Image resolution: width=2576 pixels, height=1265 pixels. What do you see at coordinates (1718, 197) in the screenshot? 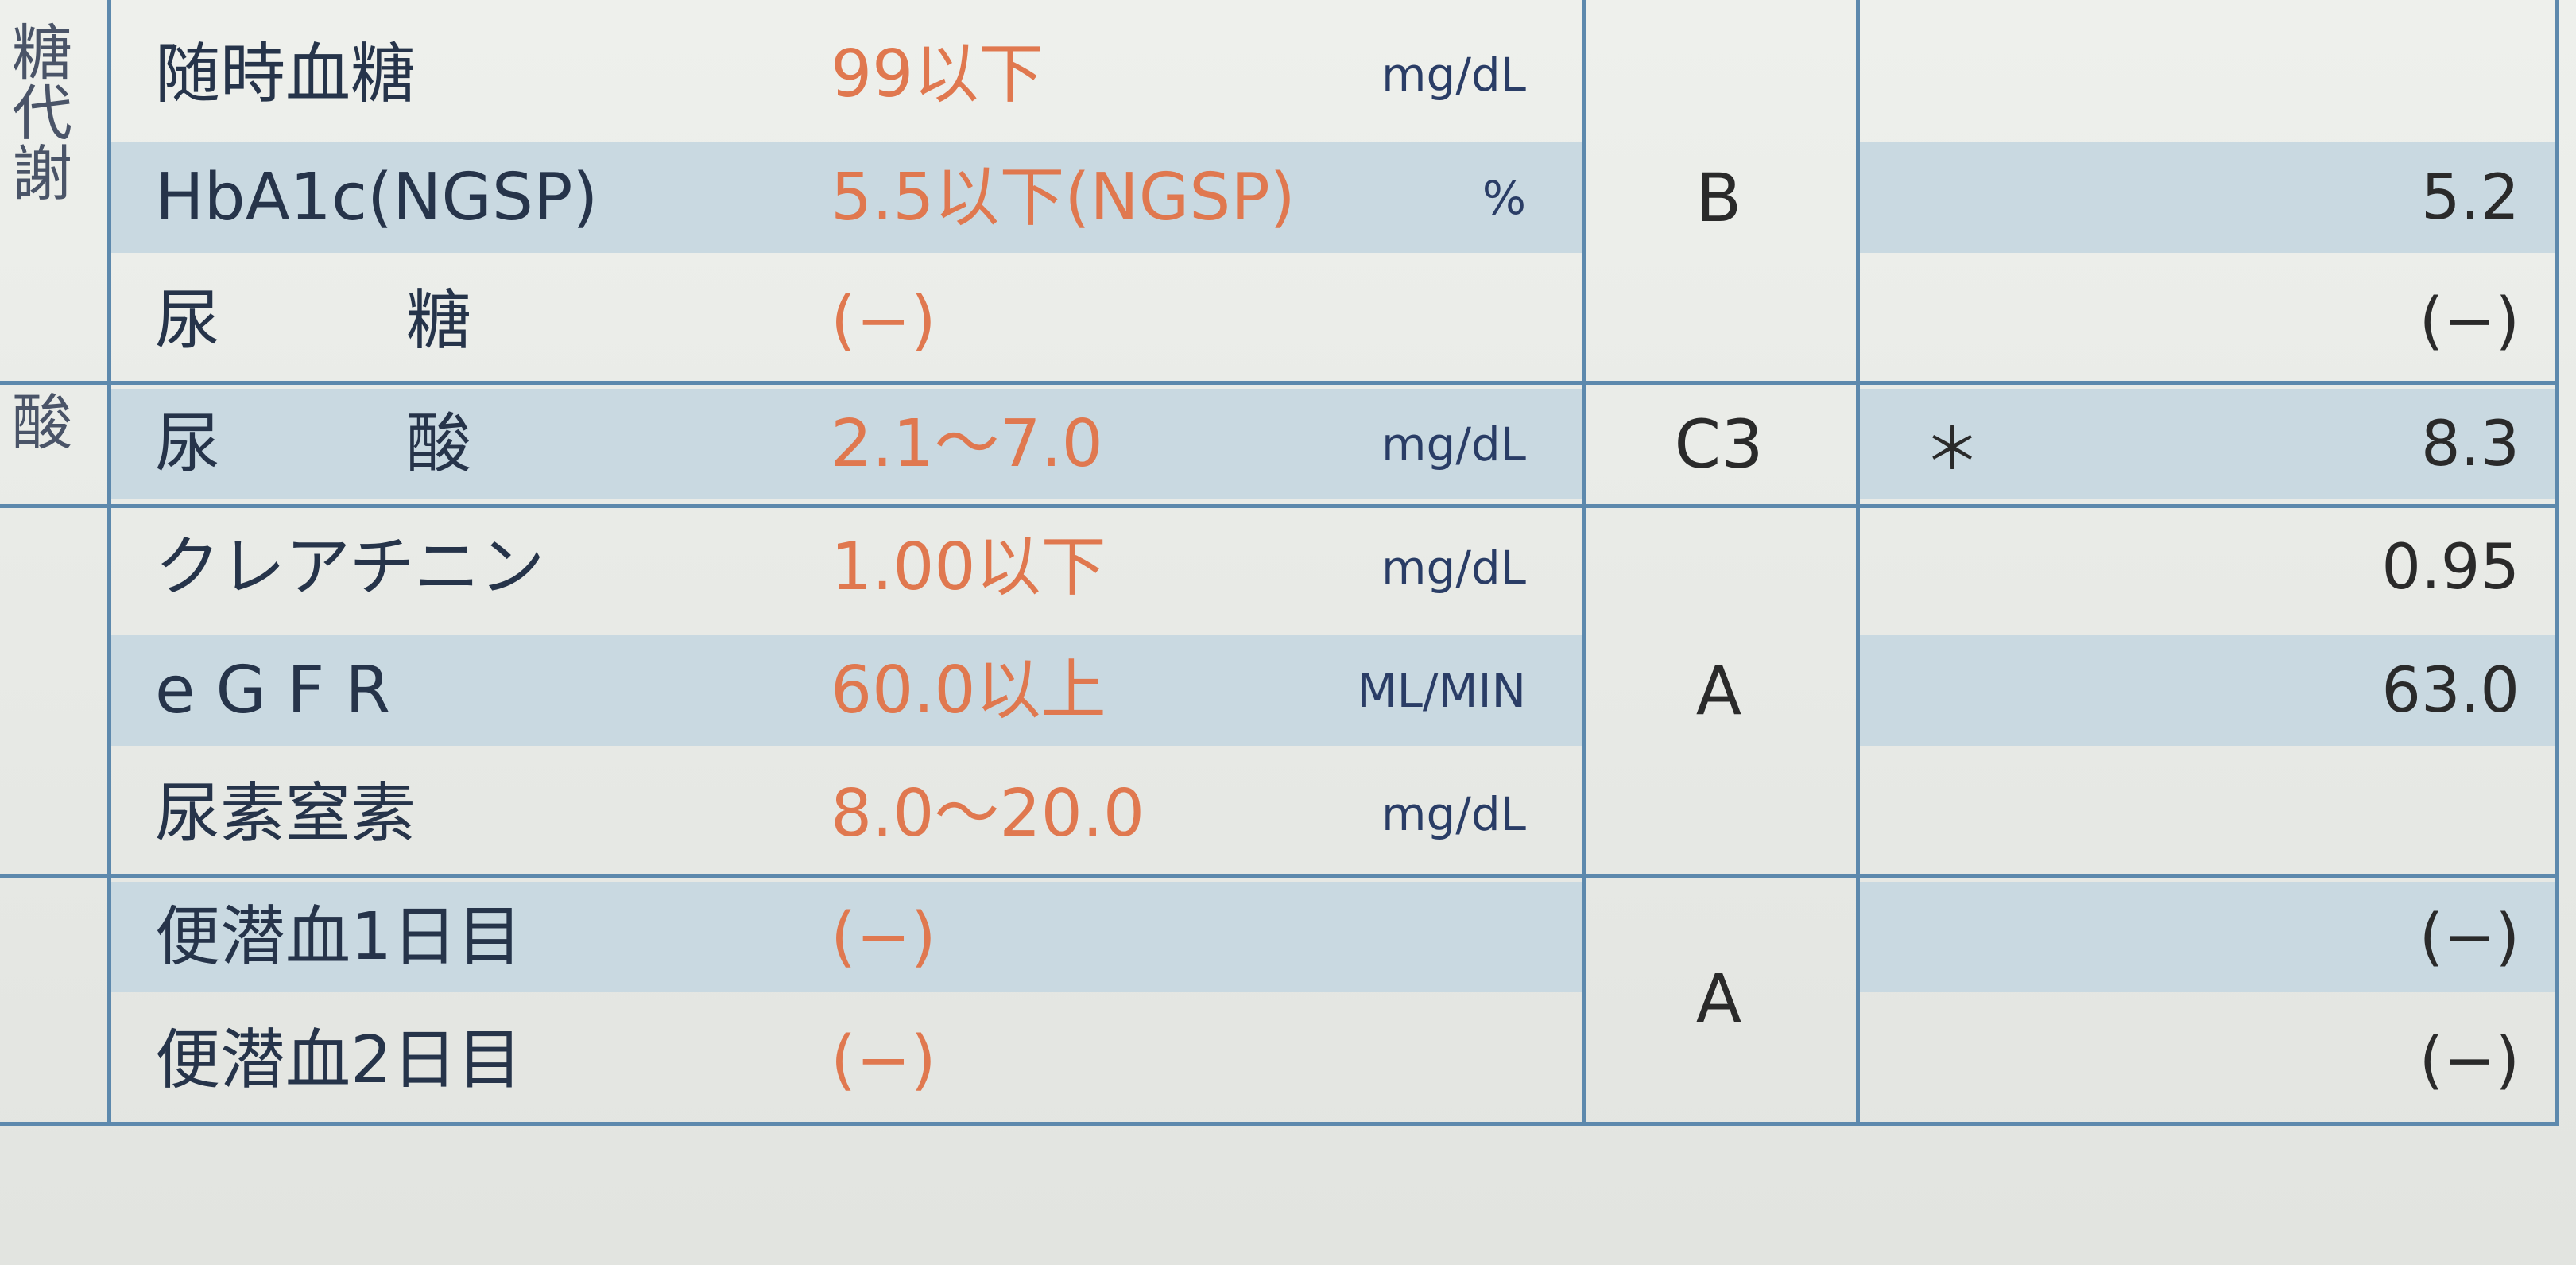
I see `grade: B` at bounding box center [1718, 197].